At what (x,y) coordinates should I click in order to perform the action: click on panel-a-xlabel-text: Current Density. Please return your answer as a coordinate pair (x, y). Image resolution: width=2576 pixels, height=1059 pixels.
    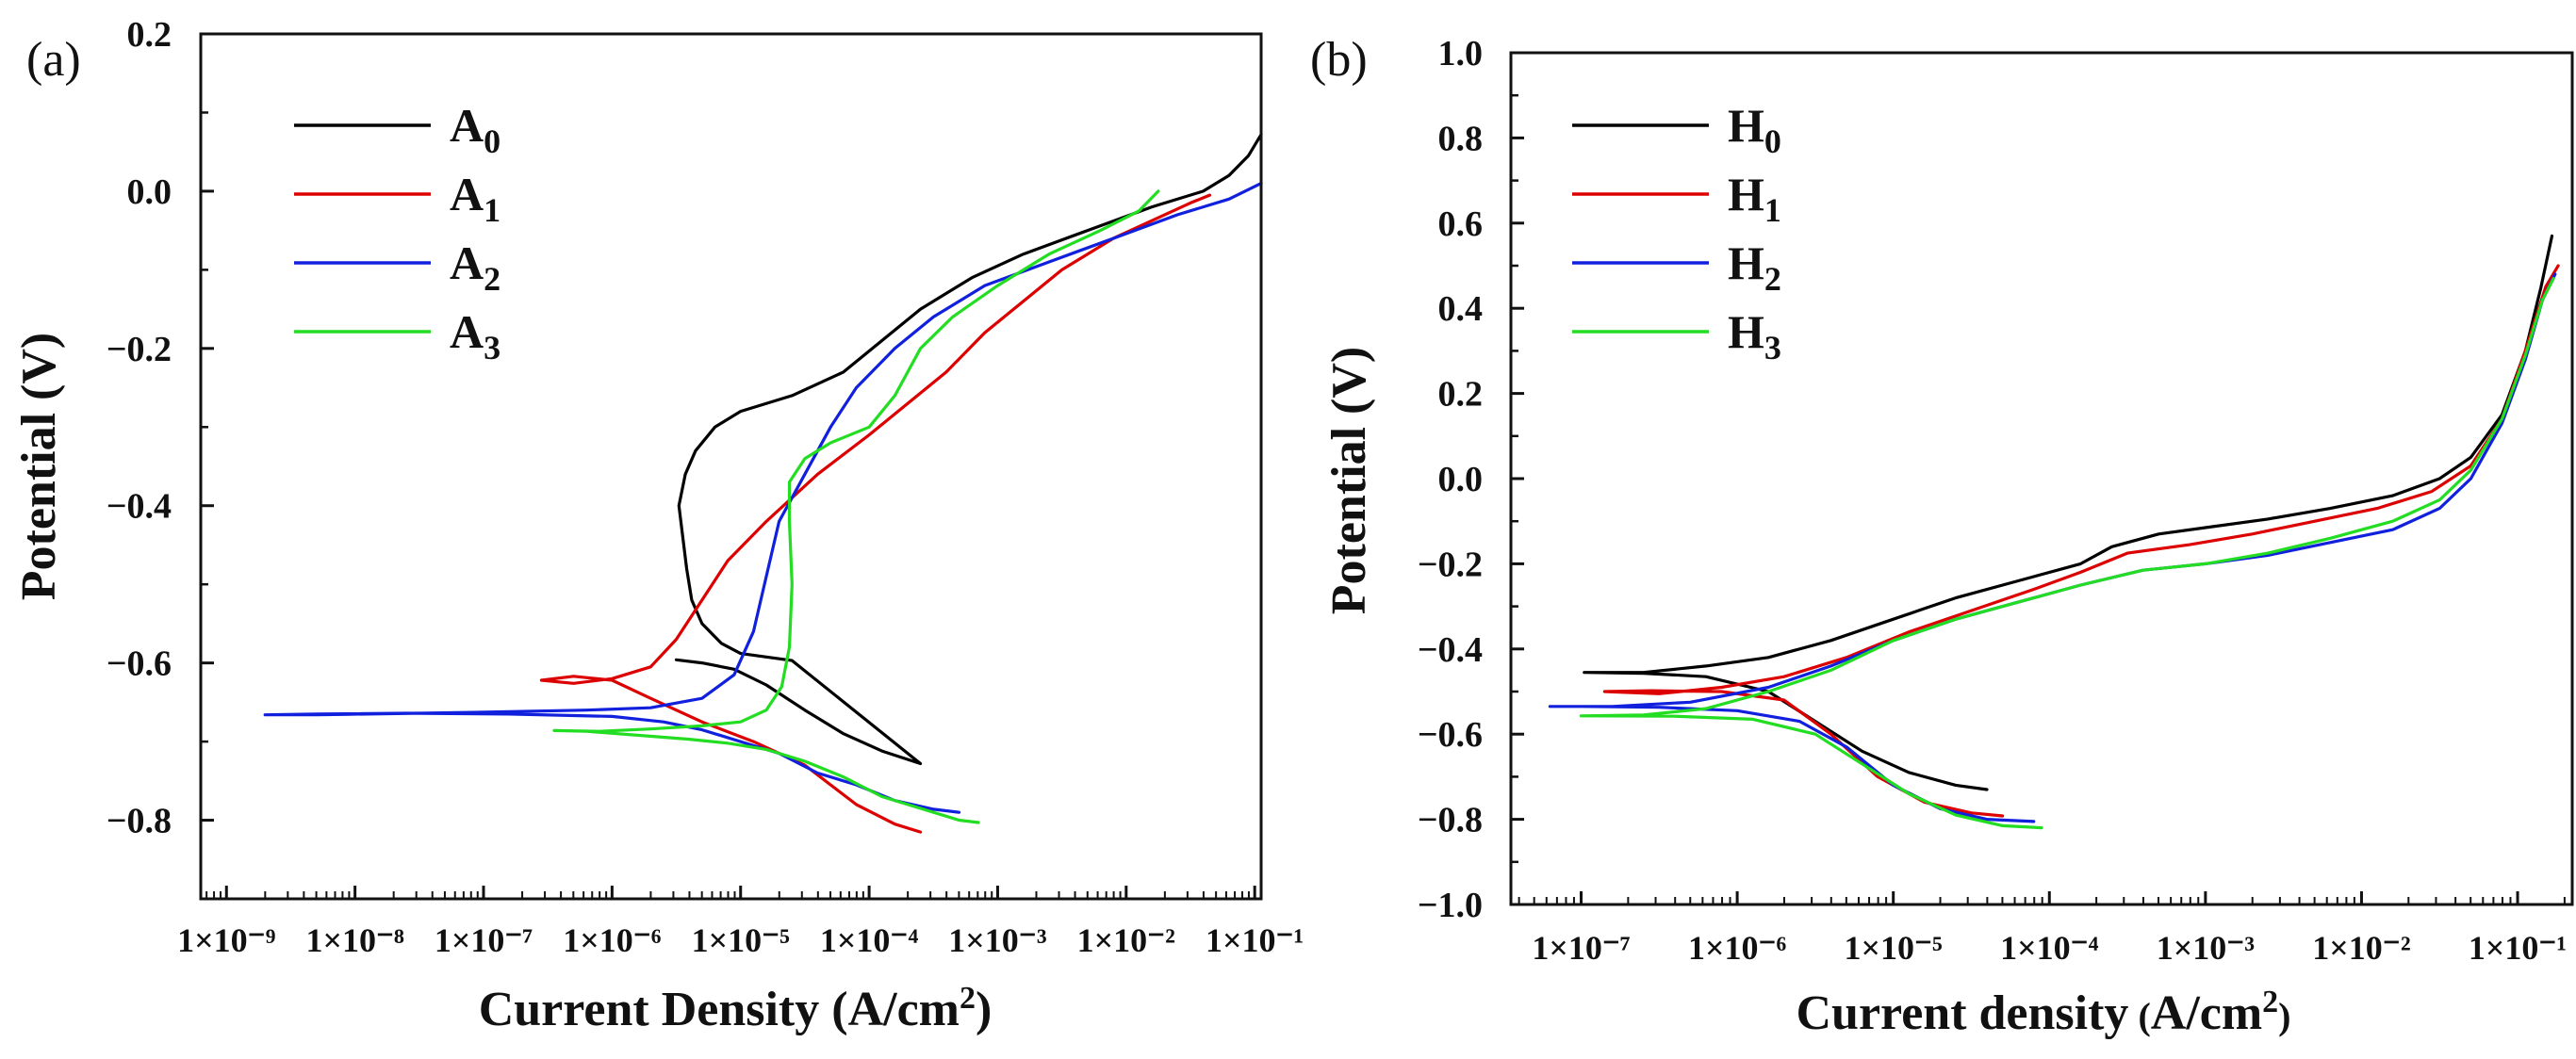
    Looking at the image, I should click on (649, 1010).